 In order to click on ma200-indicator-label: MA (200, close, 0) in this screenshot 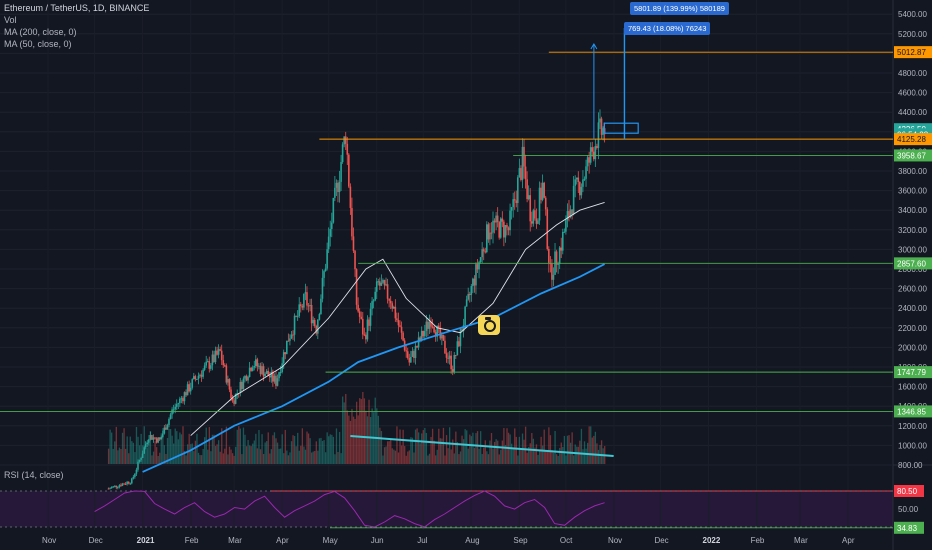, I will do `click(40, 32)`.